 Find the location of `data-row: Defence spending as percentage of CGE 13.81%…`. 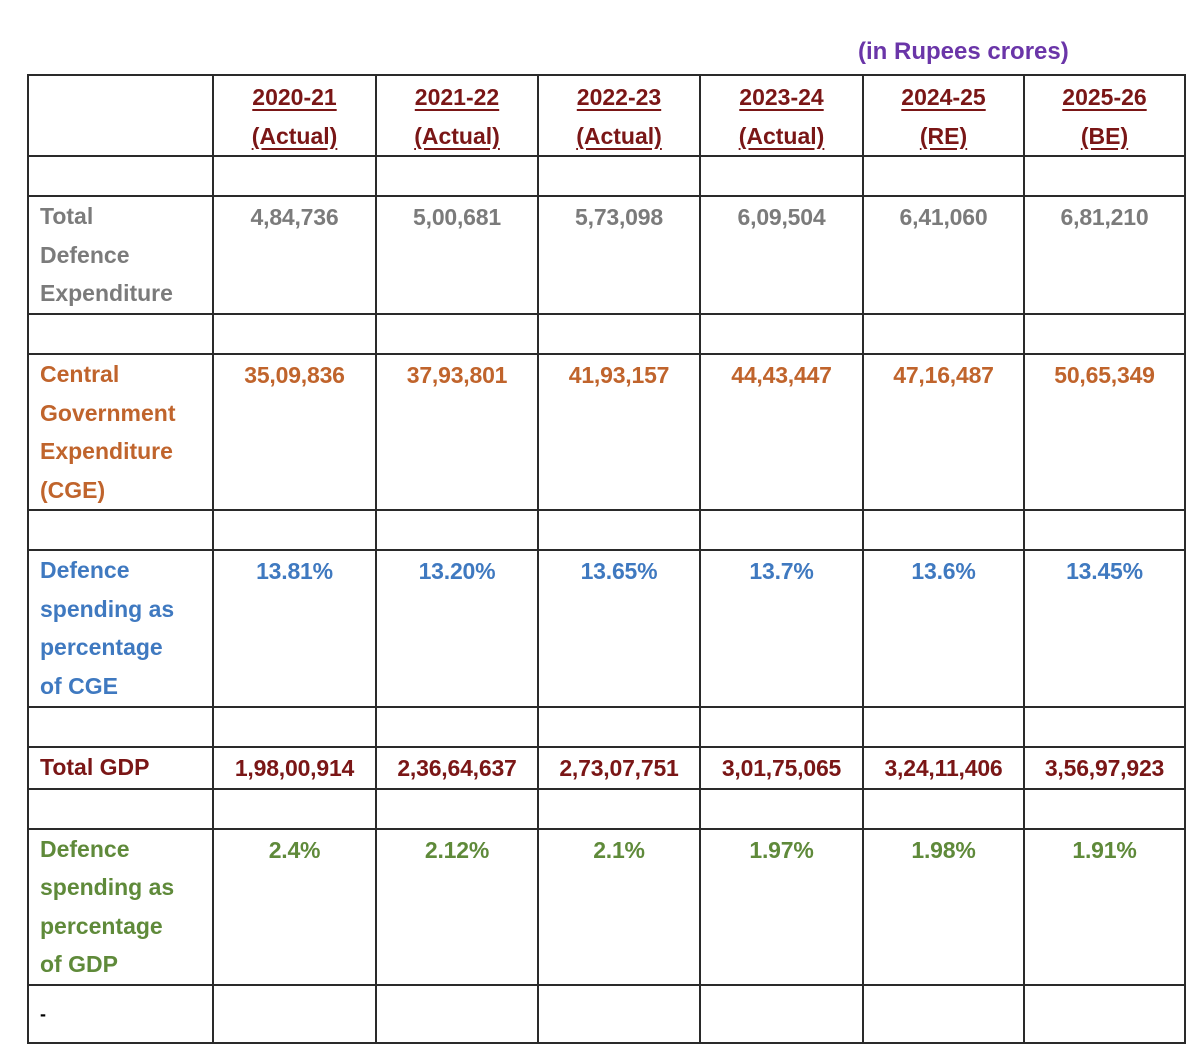

data-row: Defence spending as percentage of CGE 13.81%… is located at coordinates (606, 628).